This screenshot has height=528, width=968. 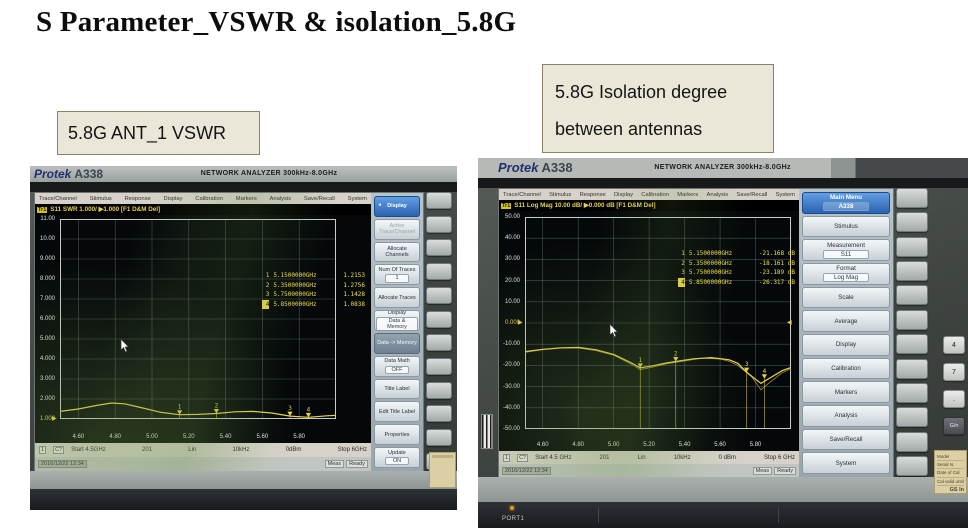 I want to click on softkey-data-math: Data Math OFF, so click(x=397, y=366).